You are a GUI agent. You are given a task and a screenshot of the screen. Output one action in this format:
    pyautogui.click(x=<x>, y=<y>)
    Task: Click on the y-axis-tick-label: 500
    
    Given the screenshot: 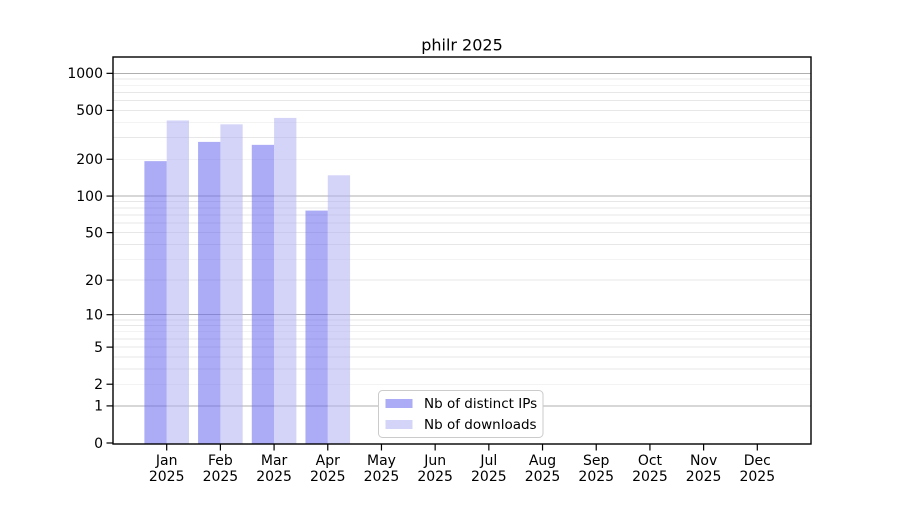 What is the action you would take?
    pyautogui.click(x=89, y=111)
    